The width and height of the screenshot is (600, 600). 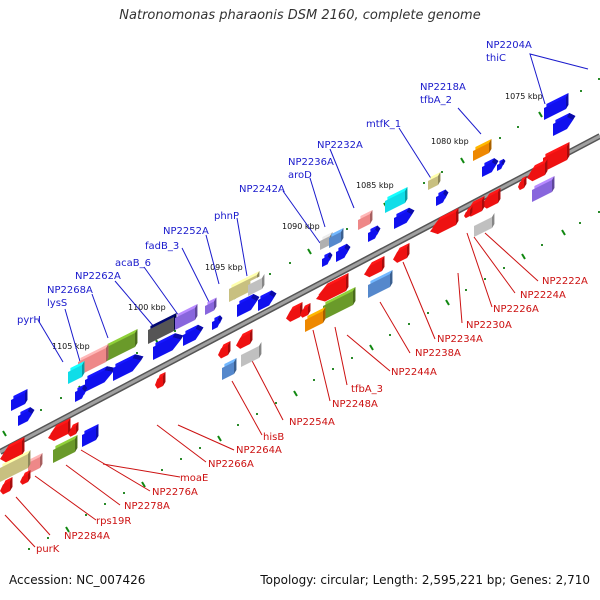 I want to click on forward-gene-label: NP2242A, so click(x=262, y=189).